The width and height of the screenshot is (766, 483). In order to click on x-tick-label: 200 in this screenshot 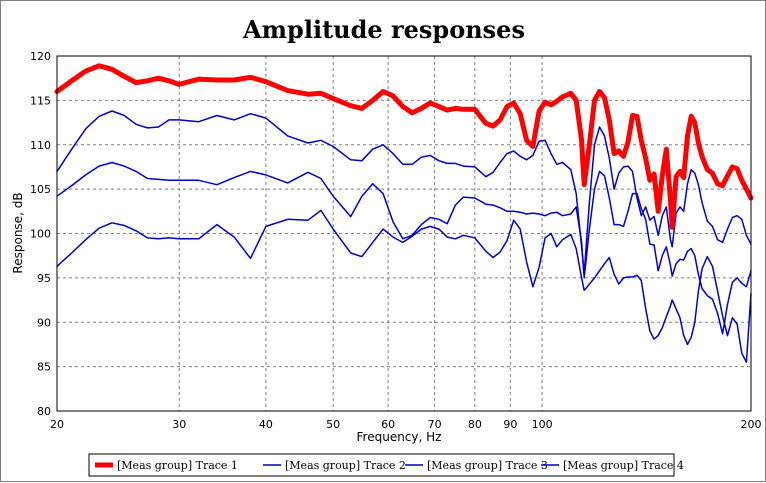, I will do `click(751, 424)`.